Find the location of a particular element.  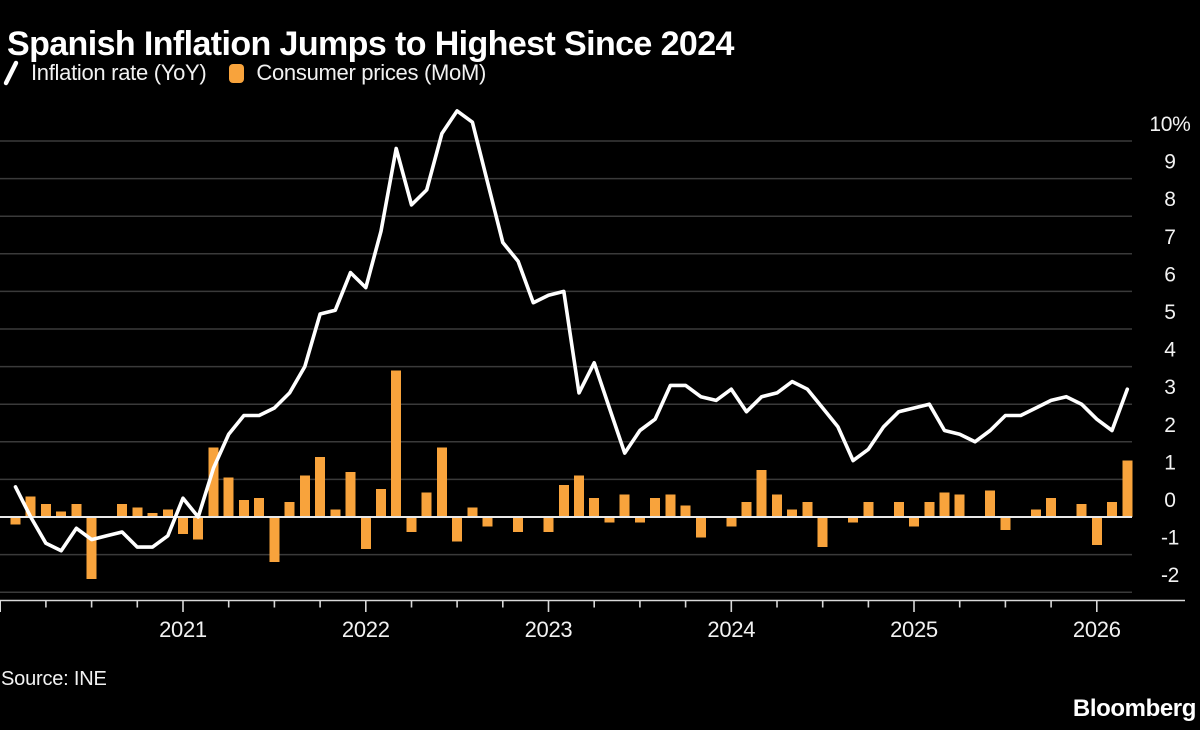

x-axis-year-label: 2026 is located at coordinates (1097, 629).